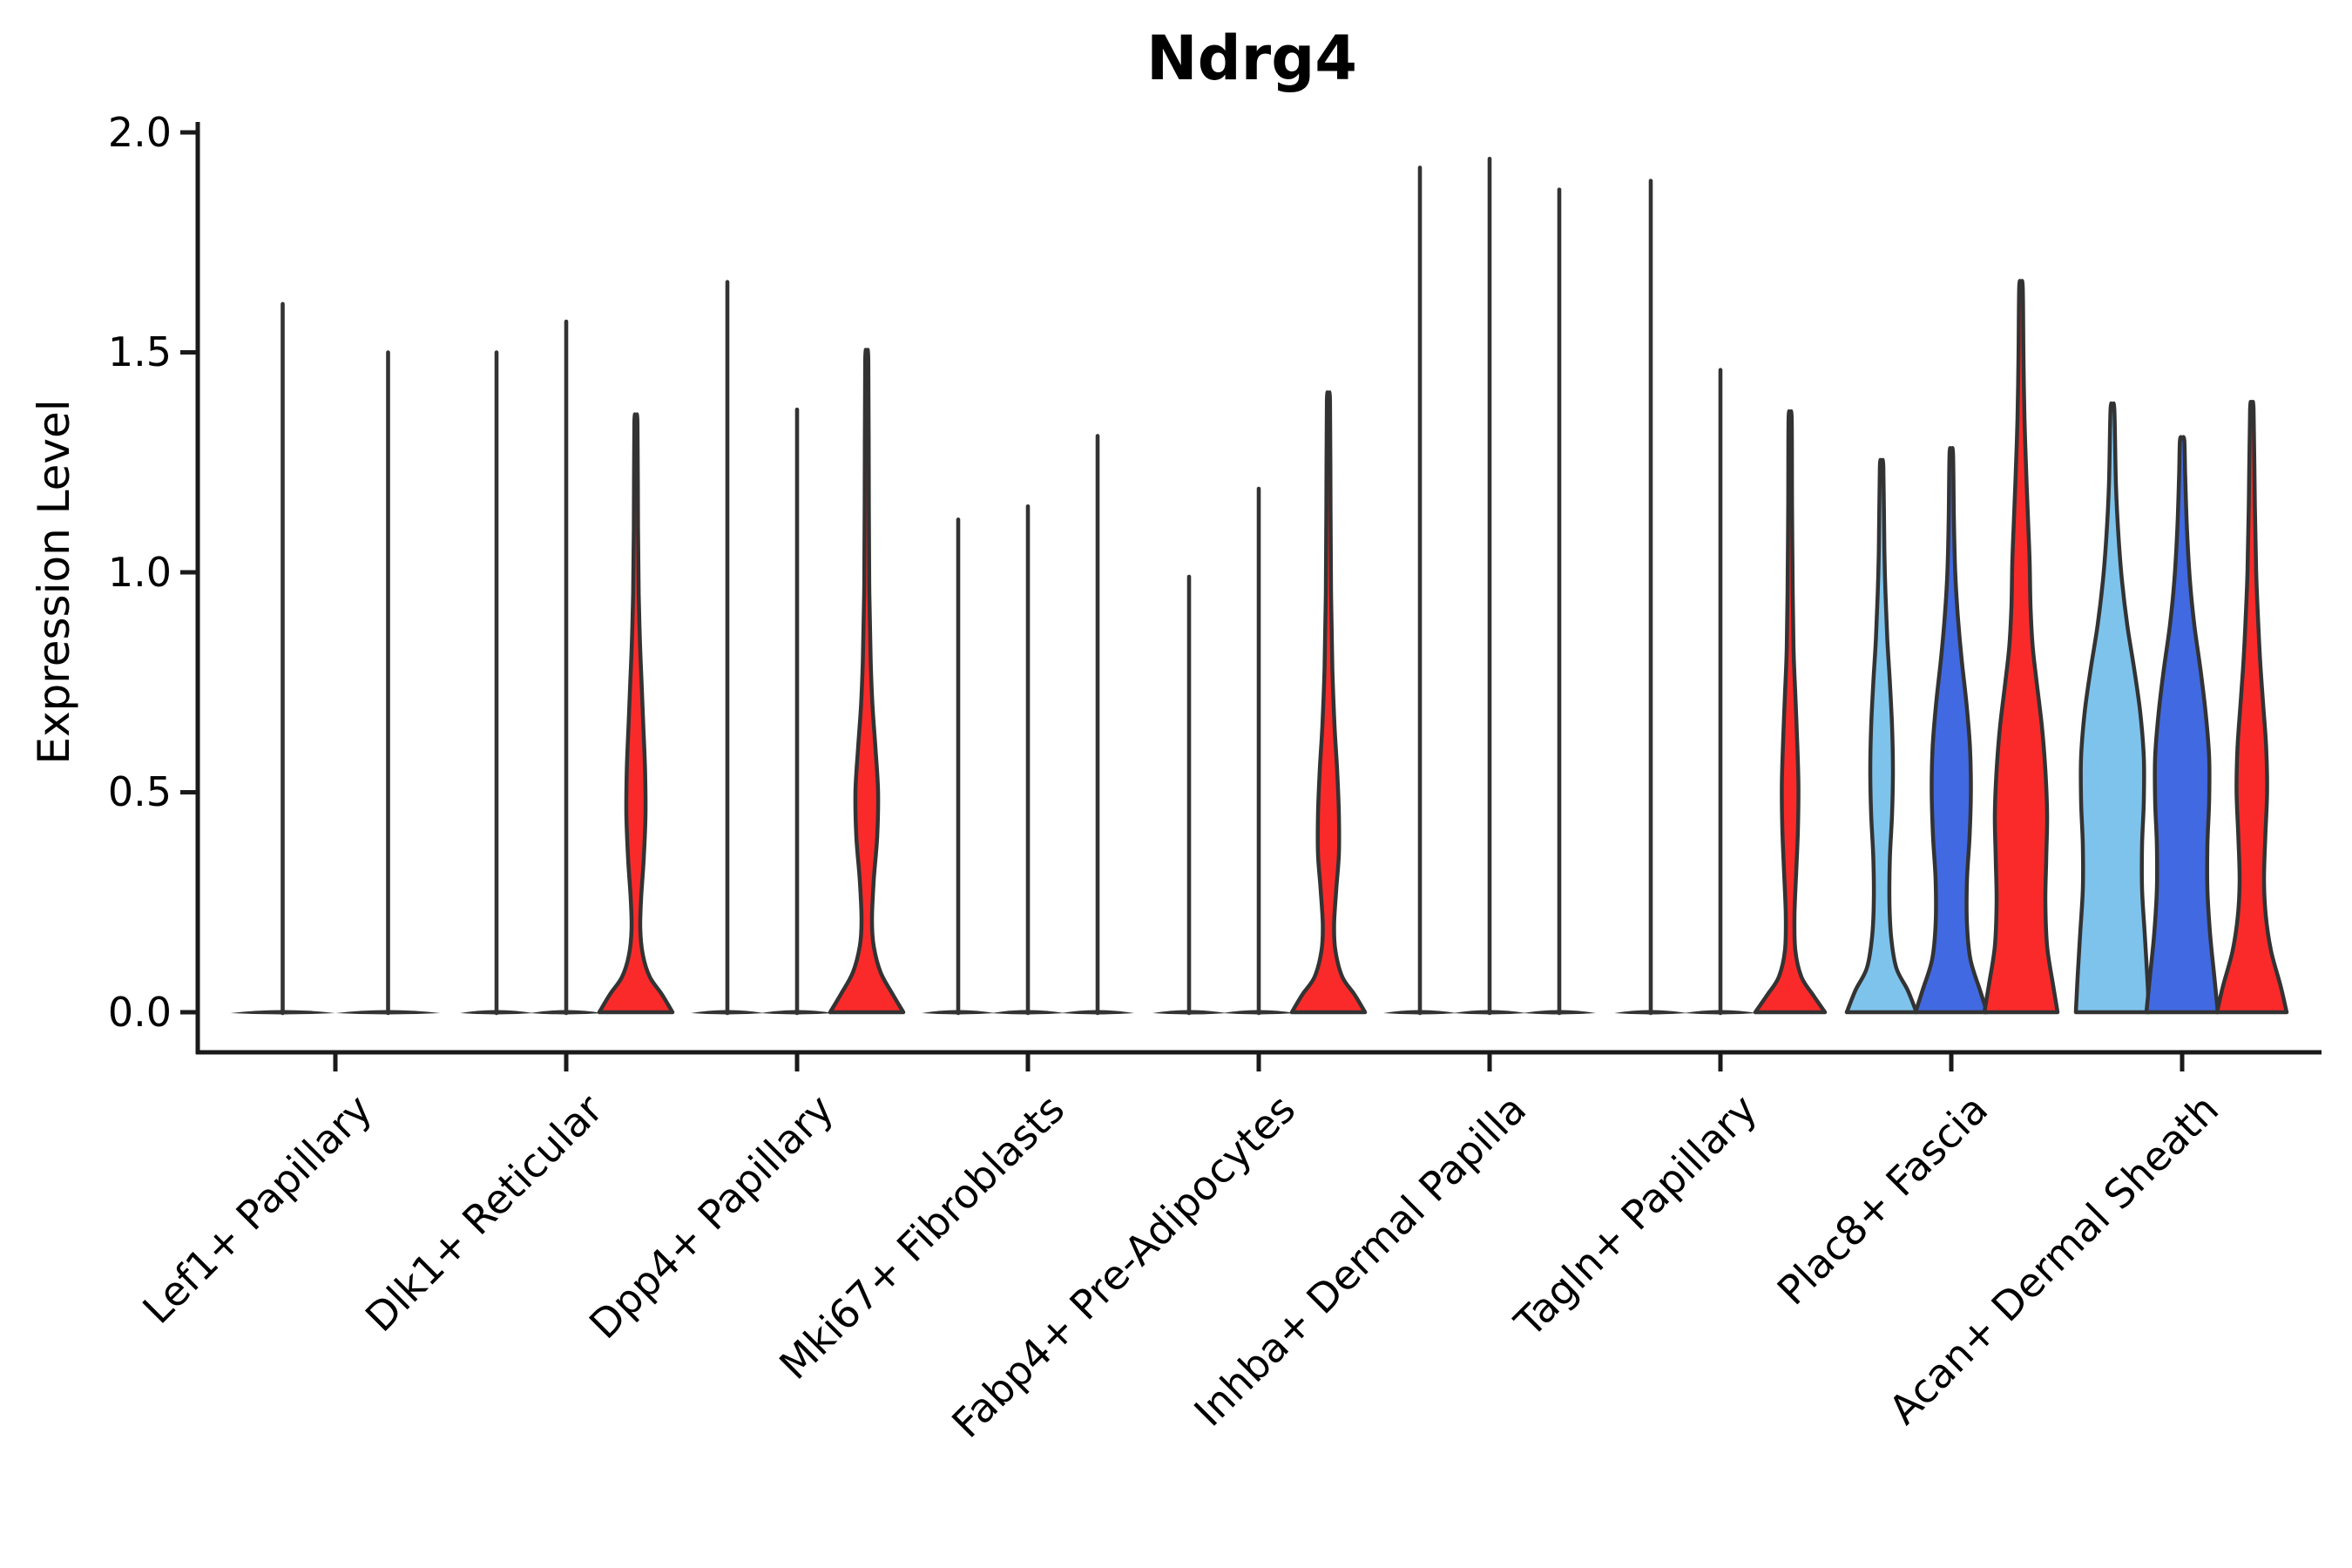 Image resolution: width=2352 pixels, height=1568 pixels. I want to click on y-tick-label-0.0: 0.0, so click(139, 1013).